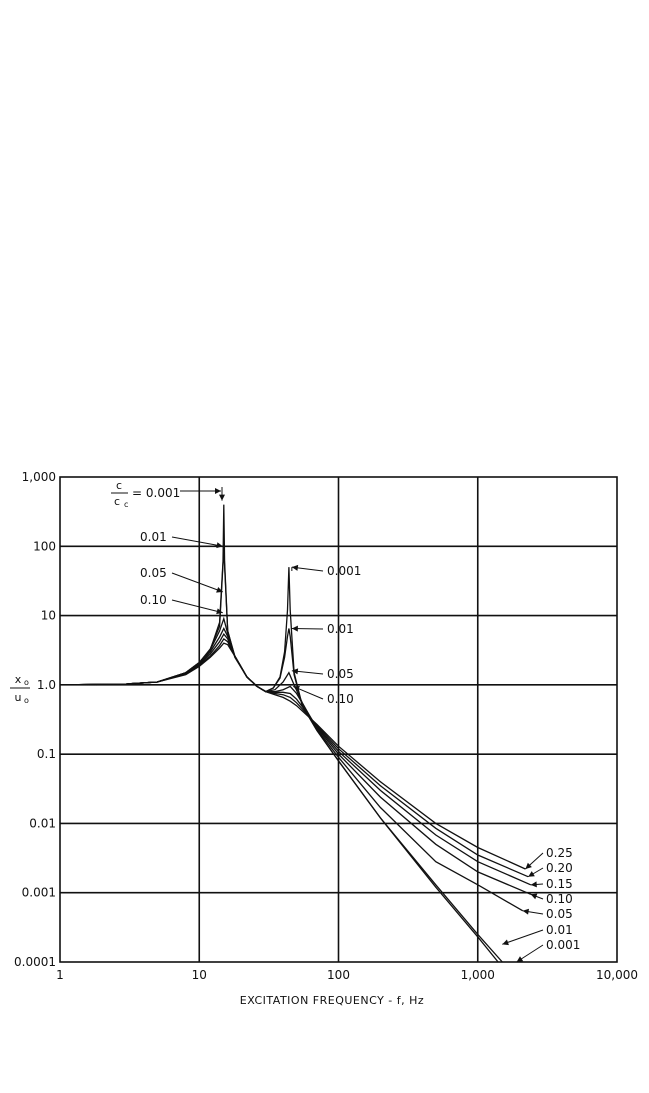 The image size is (649, 1093). What do you see at coordinates (126, 504) in the screenshot?
I see `damping-label-denominator-sub: c` at bounding box center [126, 504].